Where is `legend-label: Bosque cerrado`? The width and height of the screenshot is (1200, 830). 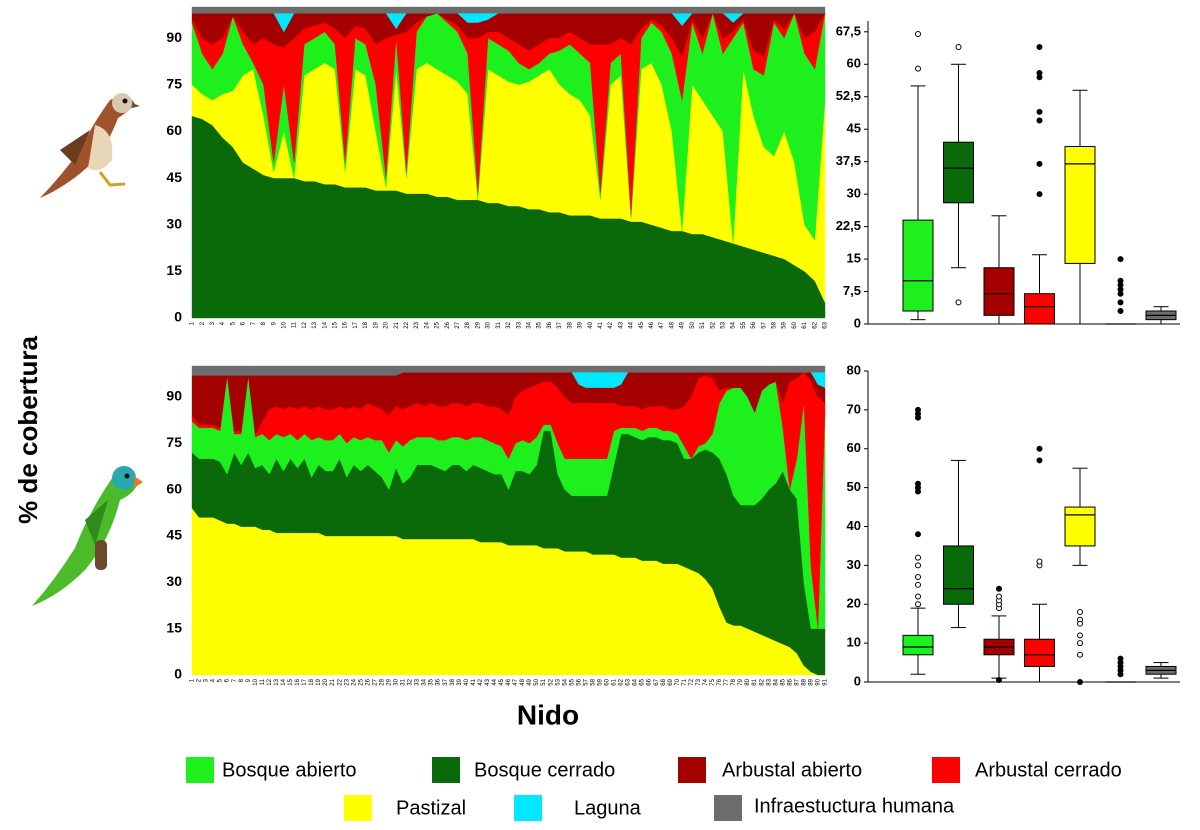
legend-label: Bosque cerrado is located at coordinates (544, 770).